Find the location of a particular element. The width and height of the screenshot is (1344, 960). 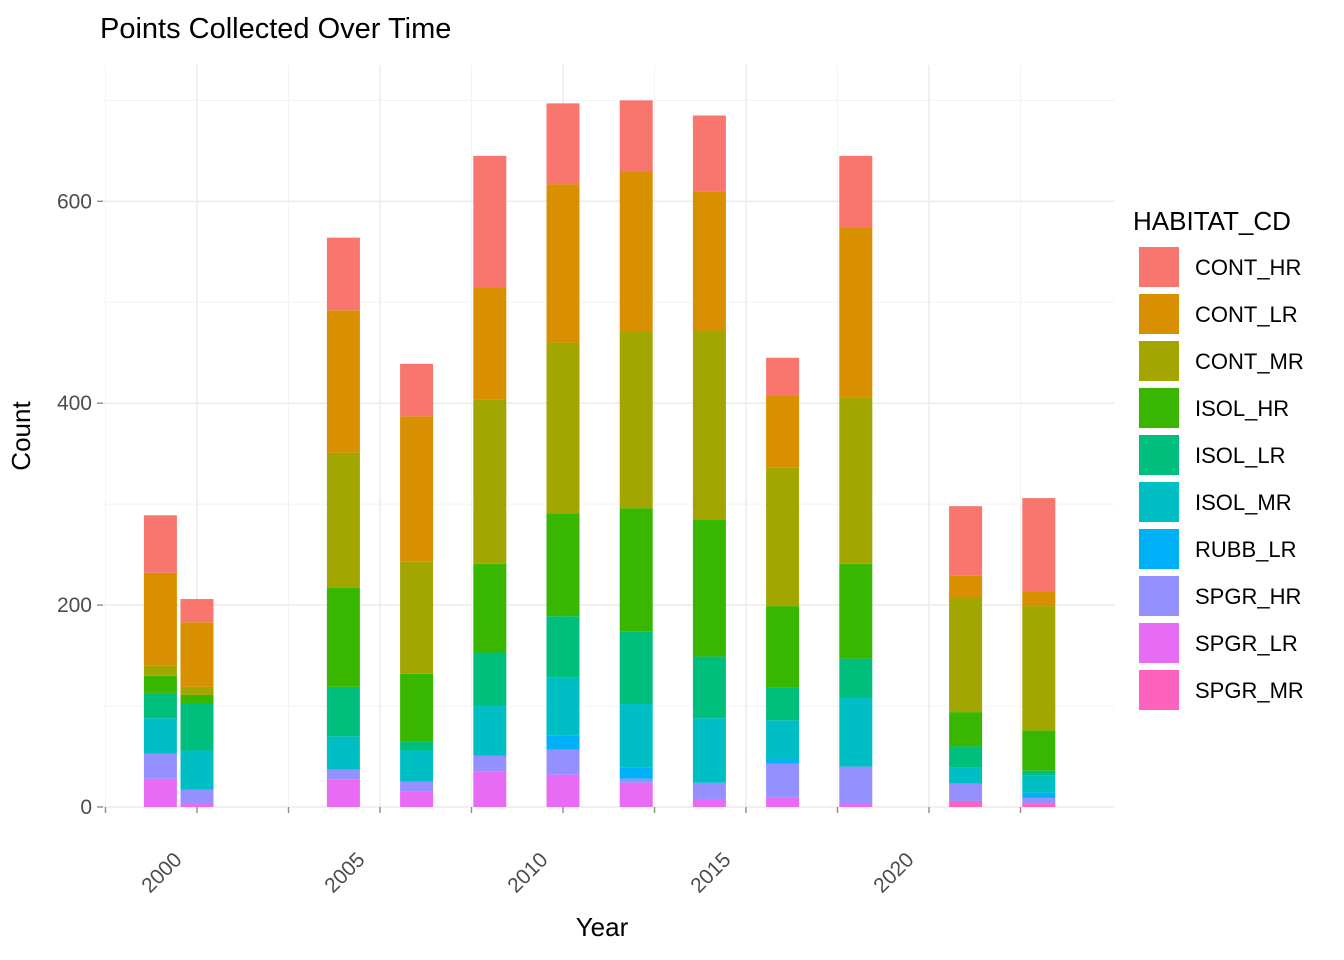

bar-segment-isol_mr-2008 is located at coordinates (490, 731).